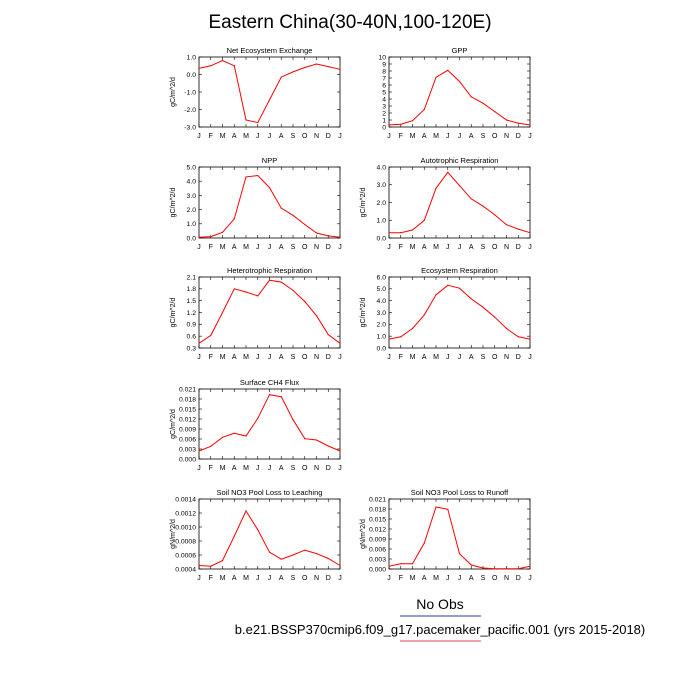 The height and width of the screenshot is (700, 700). Describe the element at coordinates (384, 78) in the screenshot. I see `y-tick-label: 7` at that location.